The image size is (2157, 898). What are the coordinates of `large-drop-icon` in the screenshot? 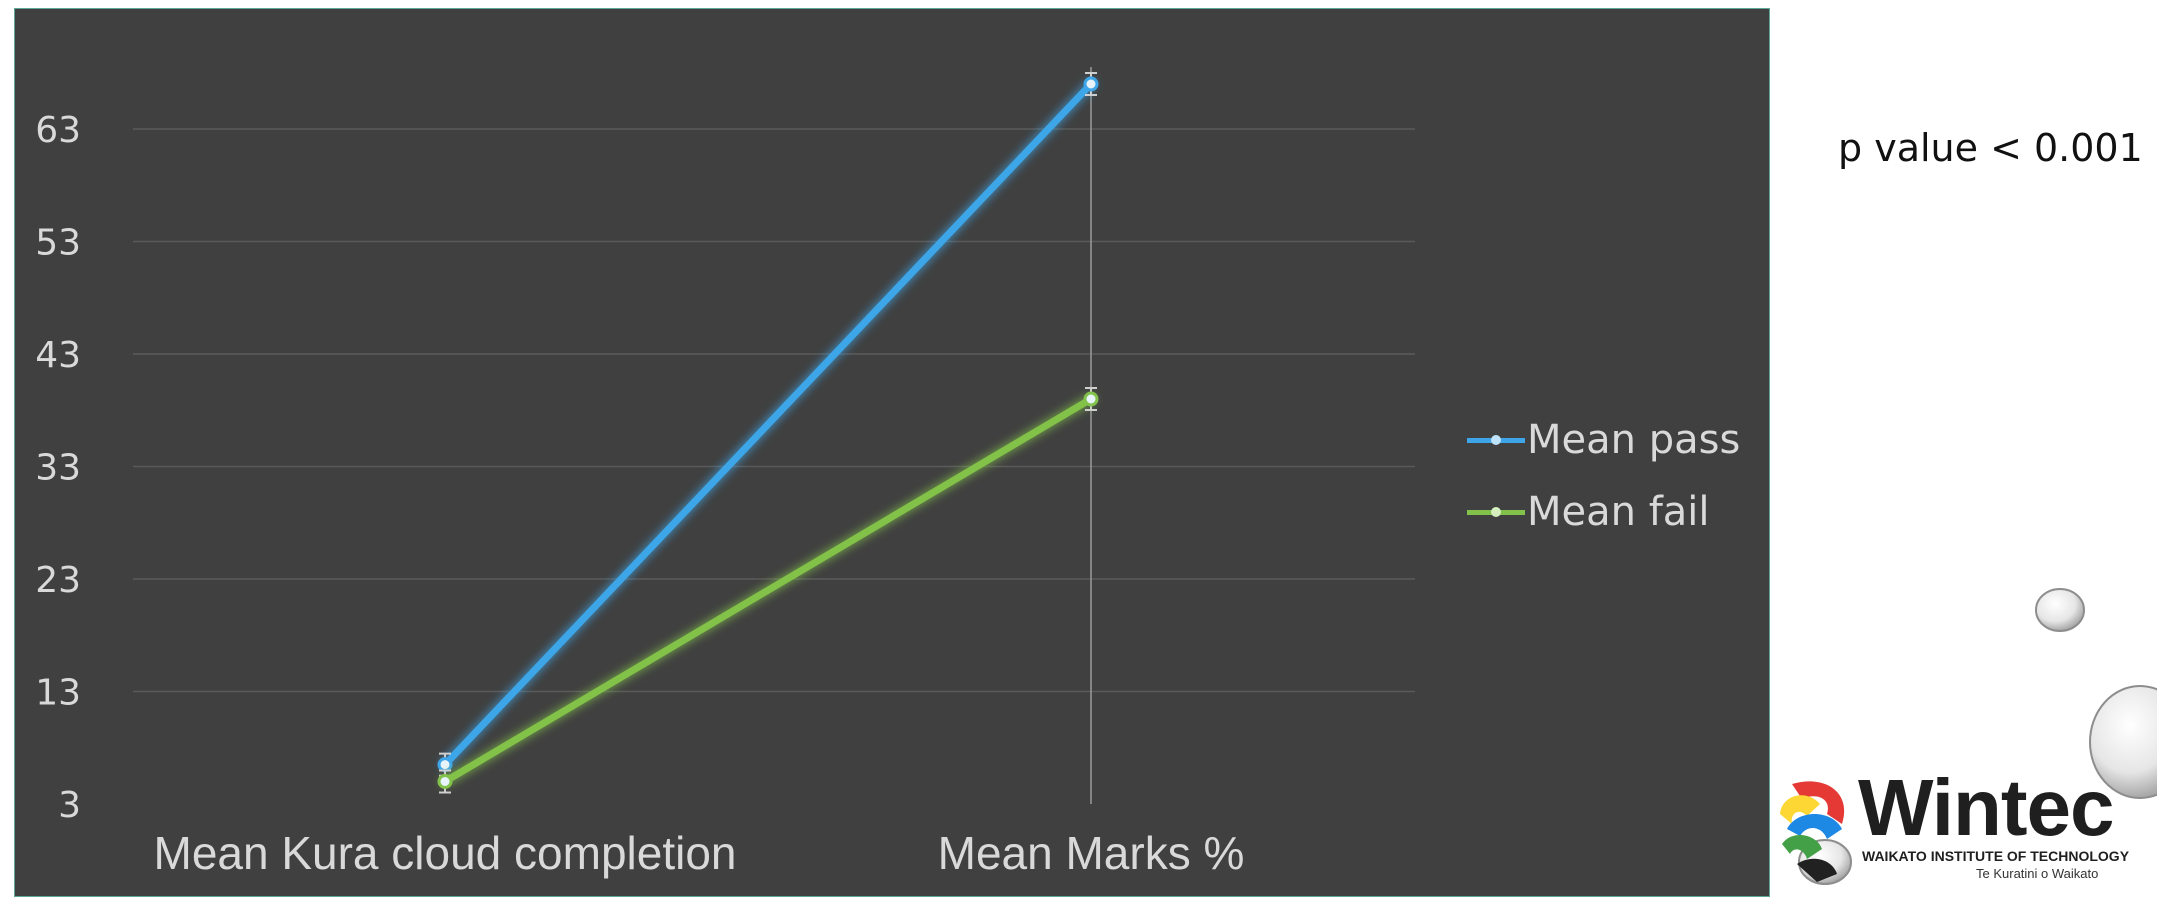 It's located at (2123, 742).